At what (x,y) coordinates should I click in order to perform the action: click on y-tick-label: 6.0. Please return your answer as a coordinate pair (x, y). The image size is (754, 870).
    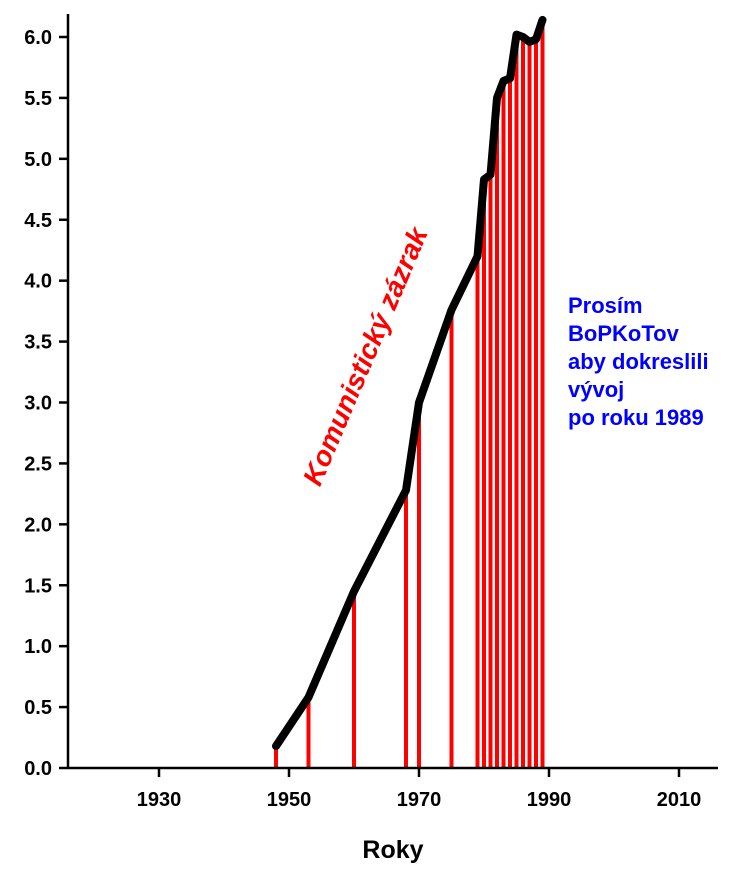
    Looking at the image, I should click on (38, 38).